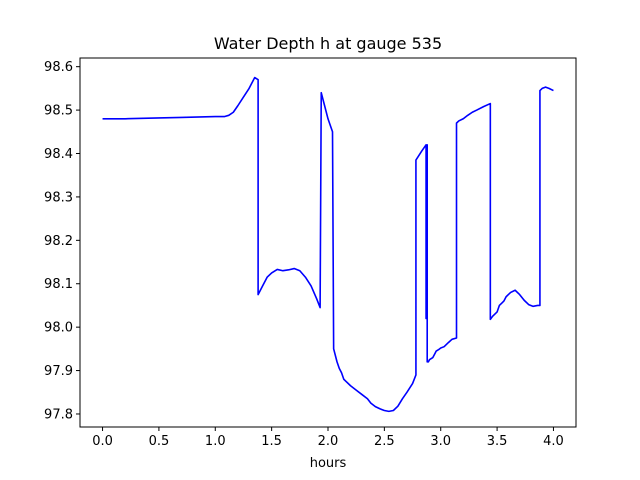  What do you see at coordinates (271, 441) in the screenshot?
I see `x-tick-label: 1.5` at bounding box center [271, 441].